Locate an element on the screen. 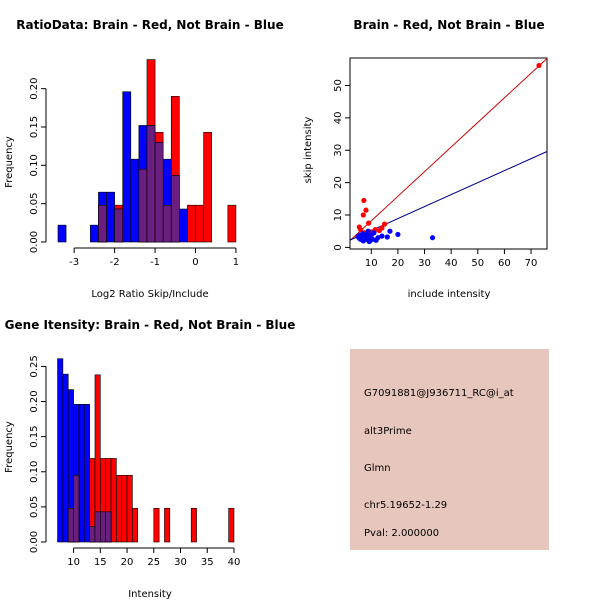 The width and height of the screenshot is (600, 600). x-tick-label: 25 is located at coordinates (153, 562).